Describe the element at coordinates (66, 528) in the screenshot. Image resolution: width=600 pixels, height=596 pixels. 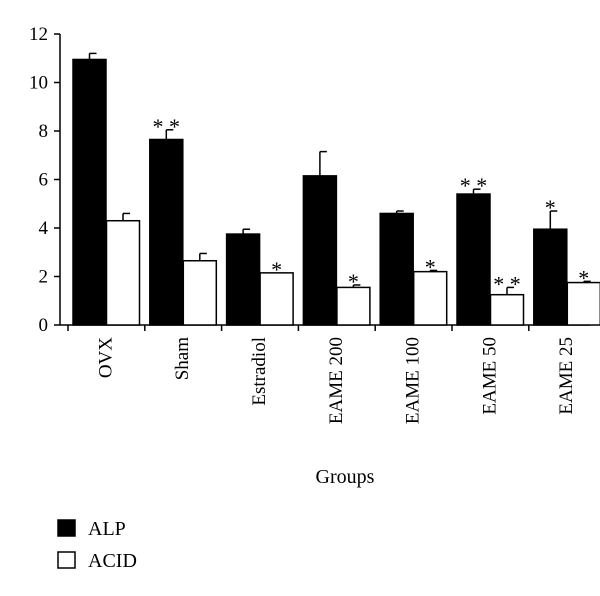
I see `legend-swatch-alp` at that location.